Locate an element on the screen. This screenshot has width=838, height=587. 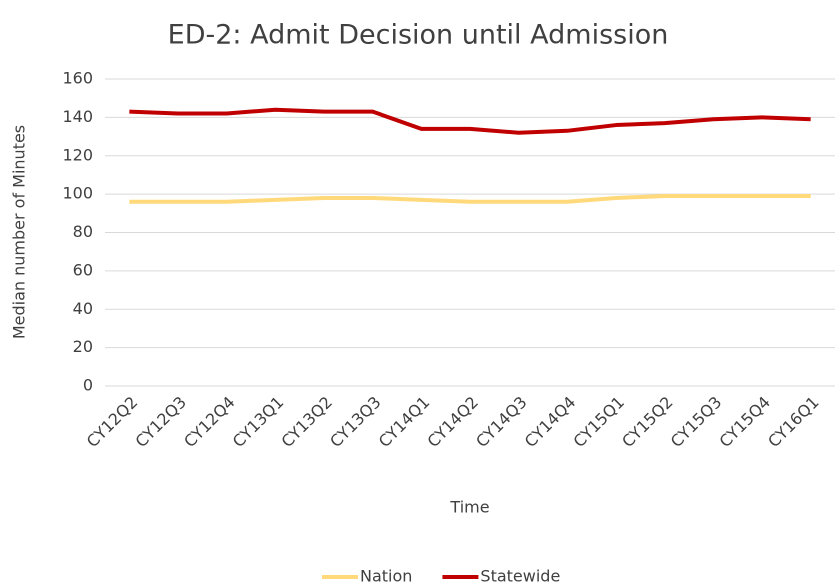
y-tick-label: 20 is located at coordinates (83, 346).